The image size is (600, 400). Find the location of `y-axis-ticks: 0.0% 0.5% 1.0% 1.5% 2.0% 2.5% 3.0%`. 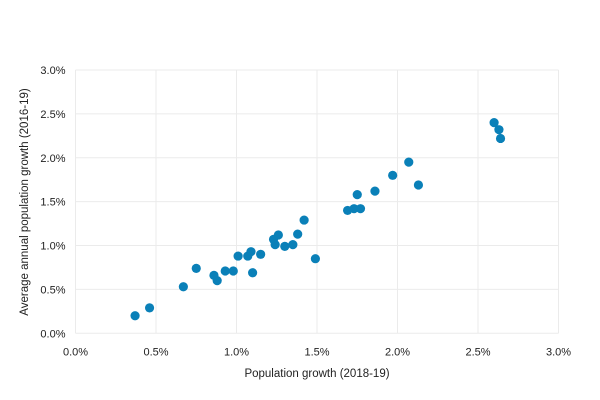

y-axis-ticks: 0.0% 0.5% 1.0% 1.5% 2.0% 2.5% 3.0% is located at coordinates (52, 202).